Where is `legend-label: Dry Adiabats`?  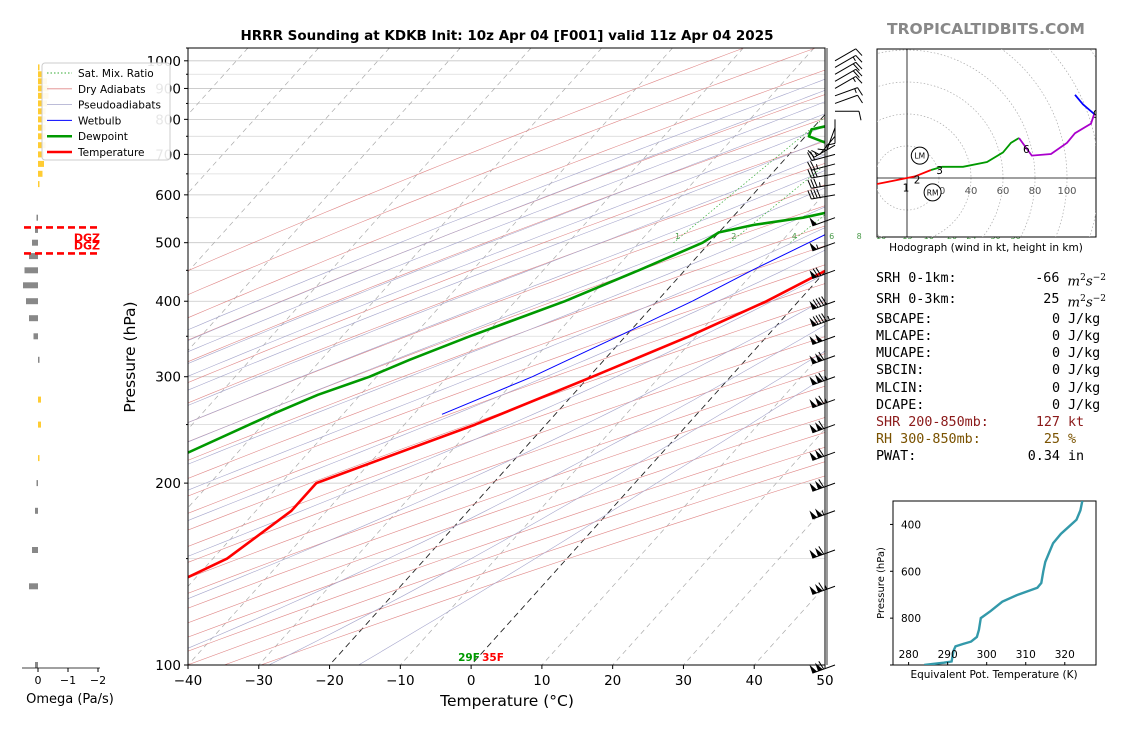 legend-label: Dry Adiabats is located at coordinates (112, 90).